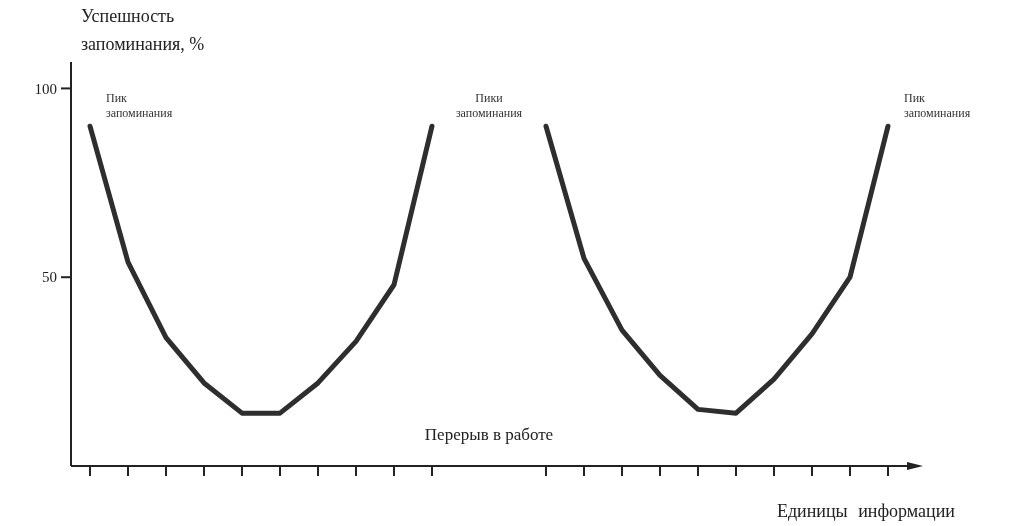 Image resolution: width=1017 pixels, height=526 pixels. What do you see at coordinates (489, 434) in the screenshot?
I see `annotation: Перерыв в работе` at bounding box center [489, 434].